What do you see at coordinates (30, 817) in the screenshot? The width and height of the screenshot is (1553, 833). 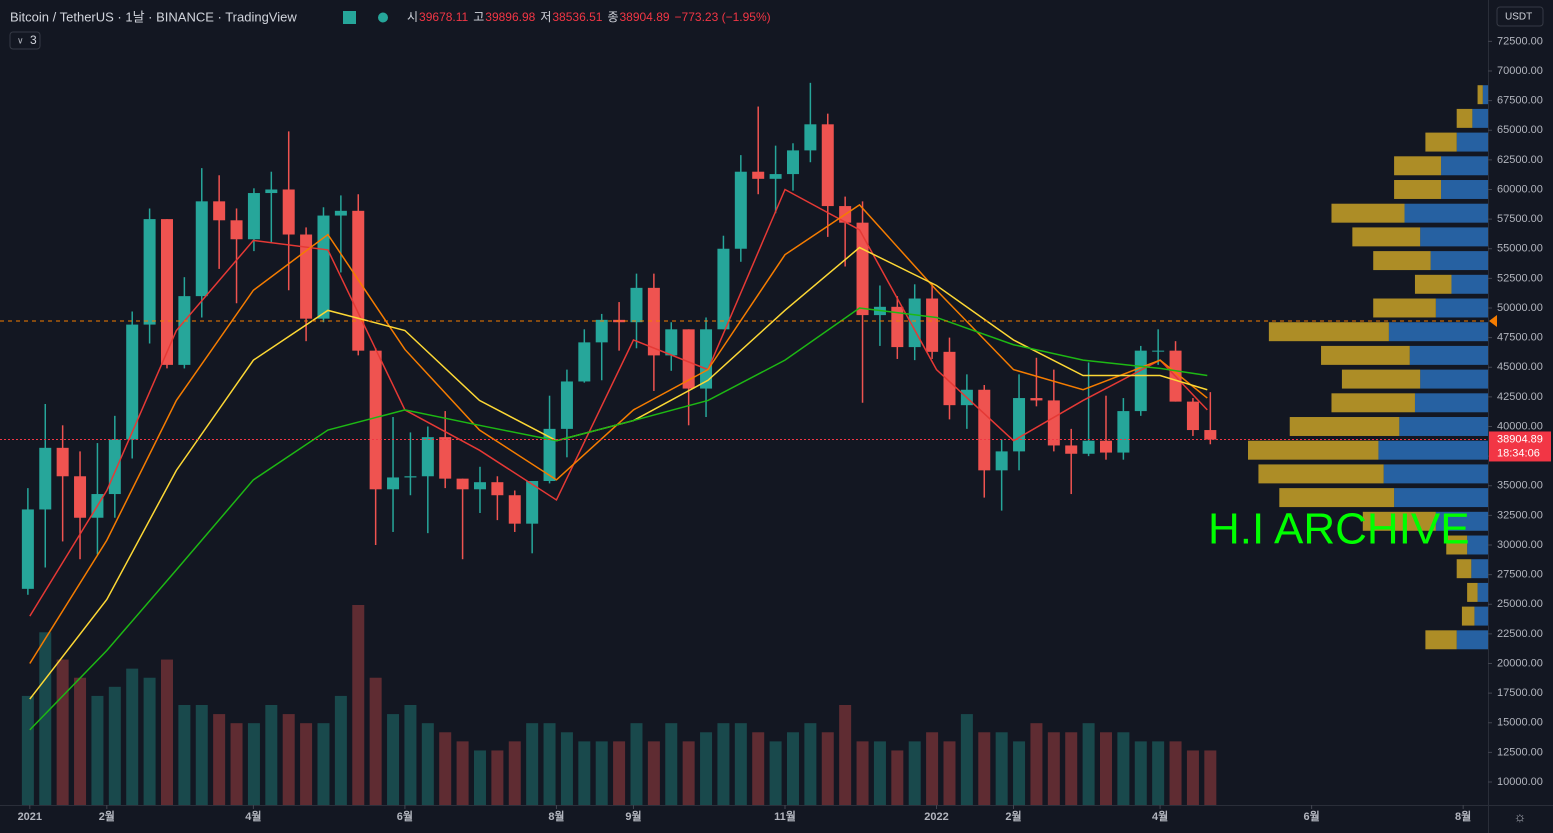 I see `x-tick-label: 2021` at bounding box center [30, 817].